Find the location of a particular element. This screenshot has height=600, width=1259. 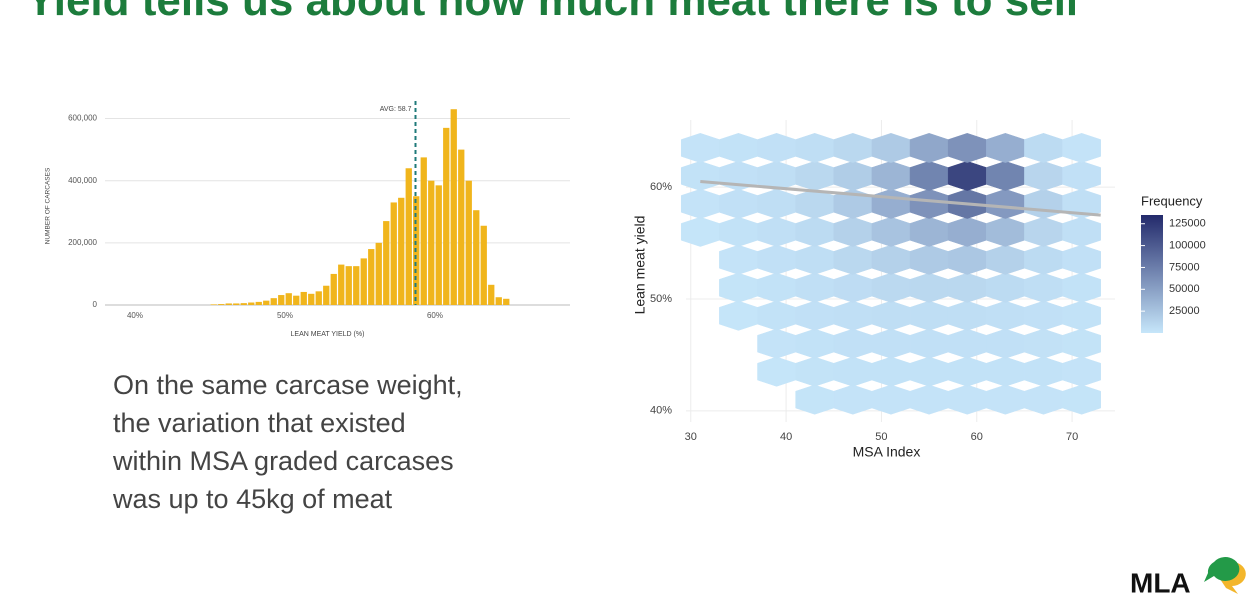

x-tick-label: 70 is located at coordinates (1072, 437).